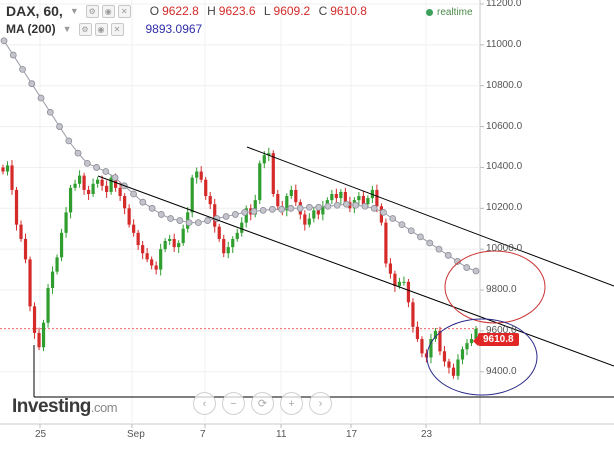 The image size is (614, 453). What do you see at coordinates (292, 11) in the screenshot?
I see `low-value: 9609.2` at bounding box center [292, 11].